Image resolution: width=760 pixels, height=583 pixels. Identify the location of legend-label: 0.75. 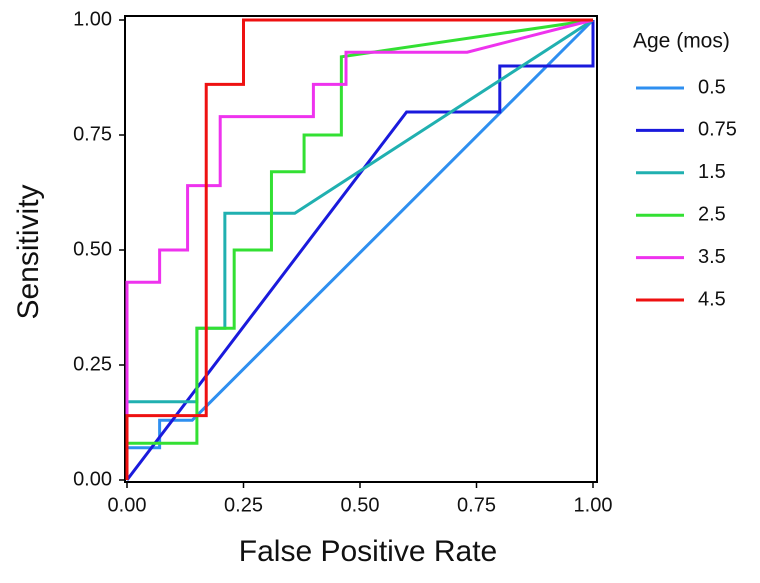
(717, 130).